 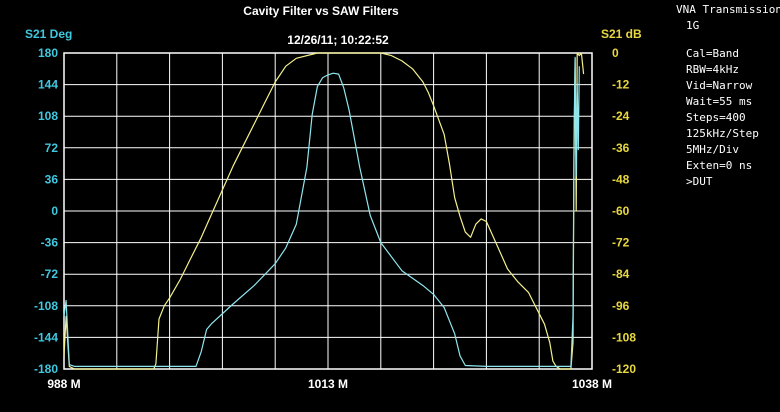 What do you see at coordinates (50, 243) in the screenshot?
I see `left-tick-label: -36` at bounding box center [50, 243].